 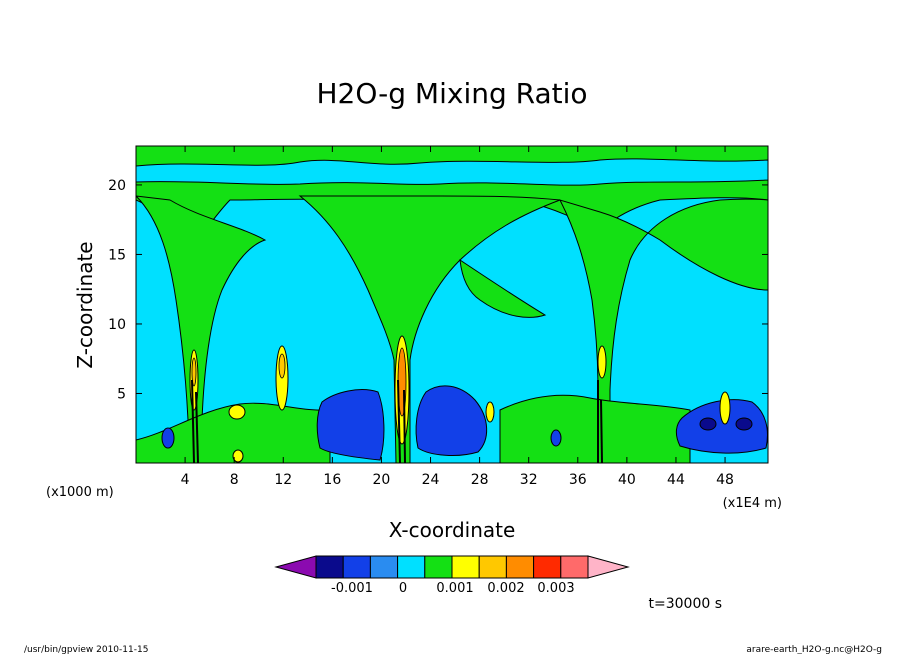 What do you see at coordinates (117, 255) in the screenshot?
I see `y-tick-label: 15` at bounding box center [117, 255].